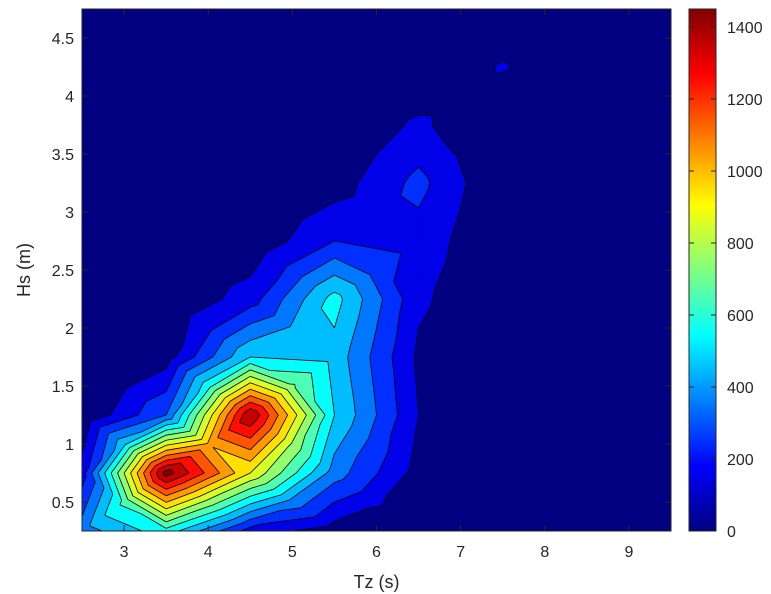 The height and width of the screenshot is (594, 771). What do you see at coordinates (745, 172) in the screenshot?
I see `colorbar-tick-label: 1000` at bounding box center [745, 172].